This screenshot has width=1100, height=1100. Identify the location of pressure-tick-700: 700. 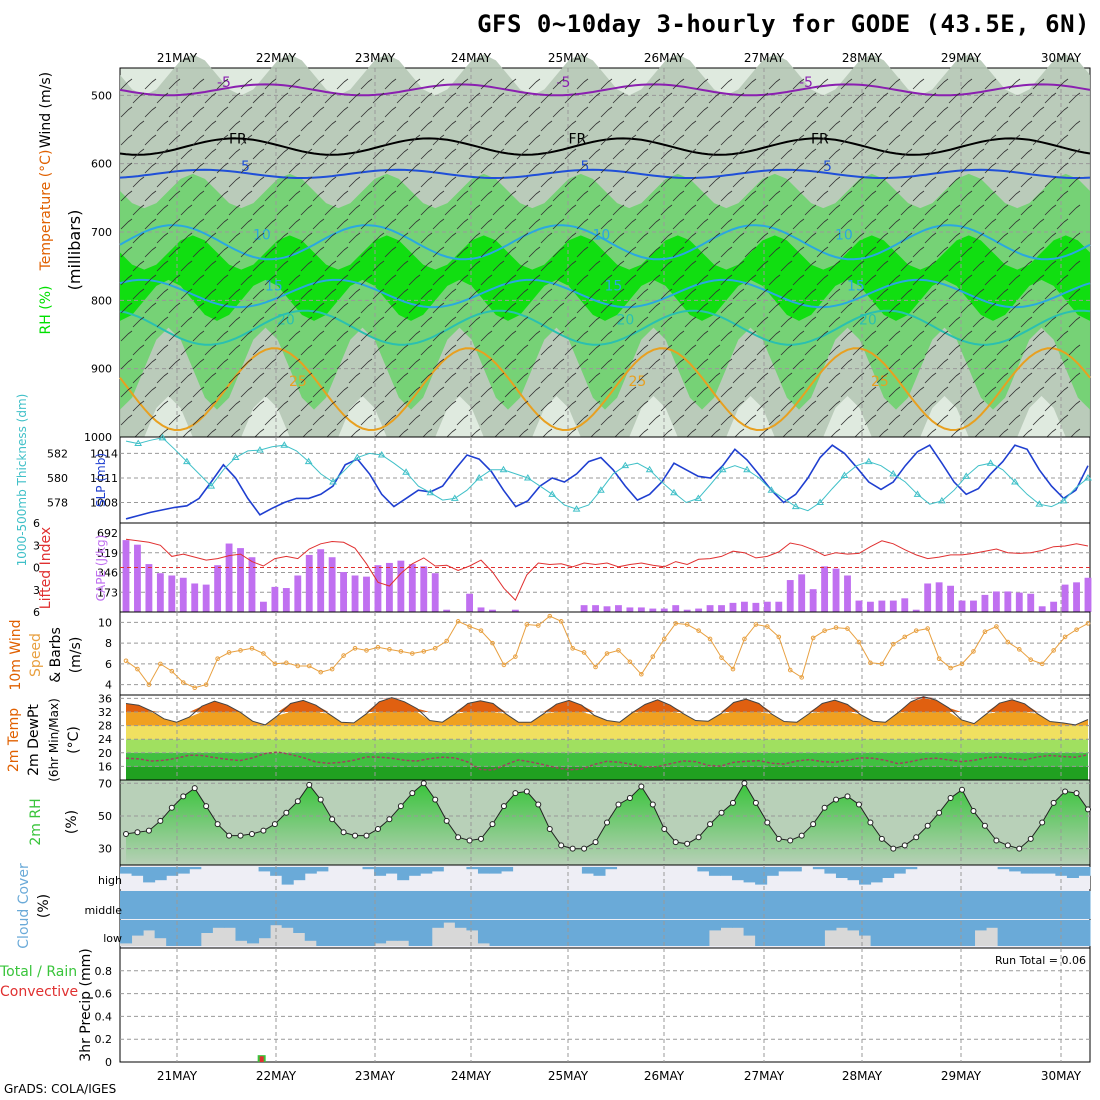
(101, 232).